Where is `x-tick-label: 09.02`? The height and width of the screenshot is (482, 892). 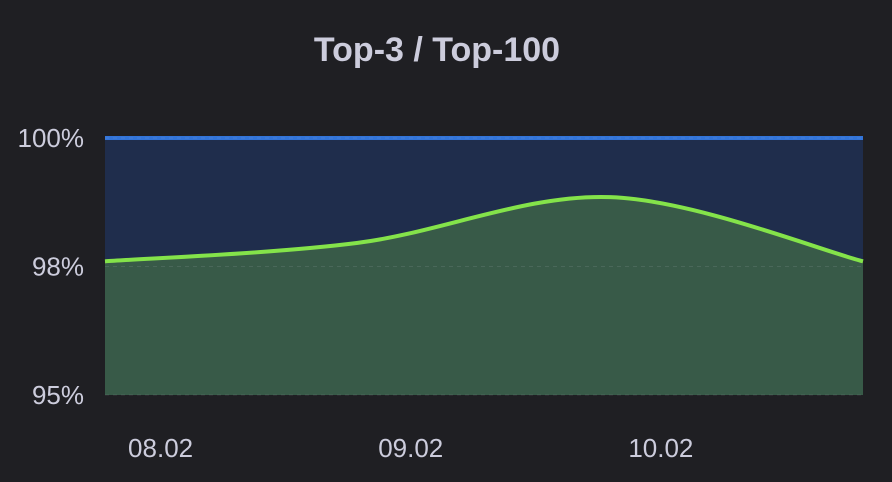
x-tick-label: 09.02 is located at coordinates (410, 448).